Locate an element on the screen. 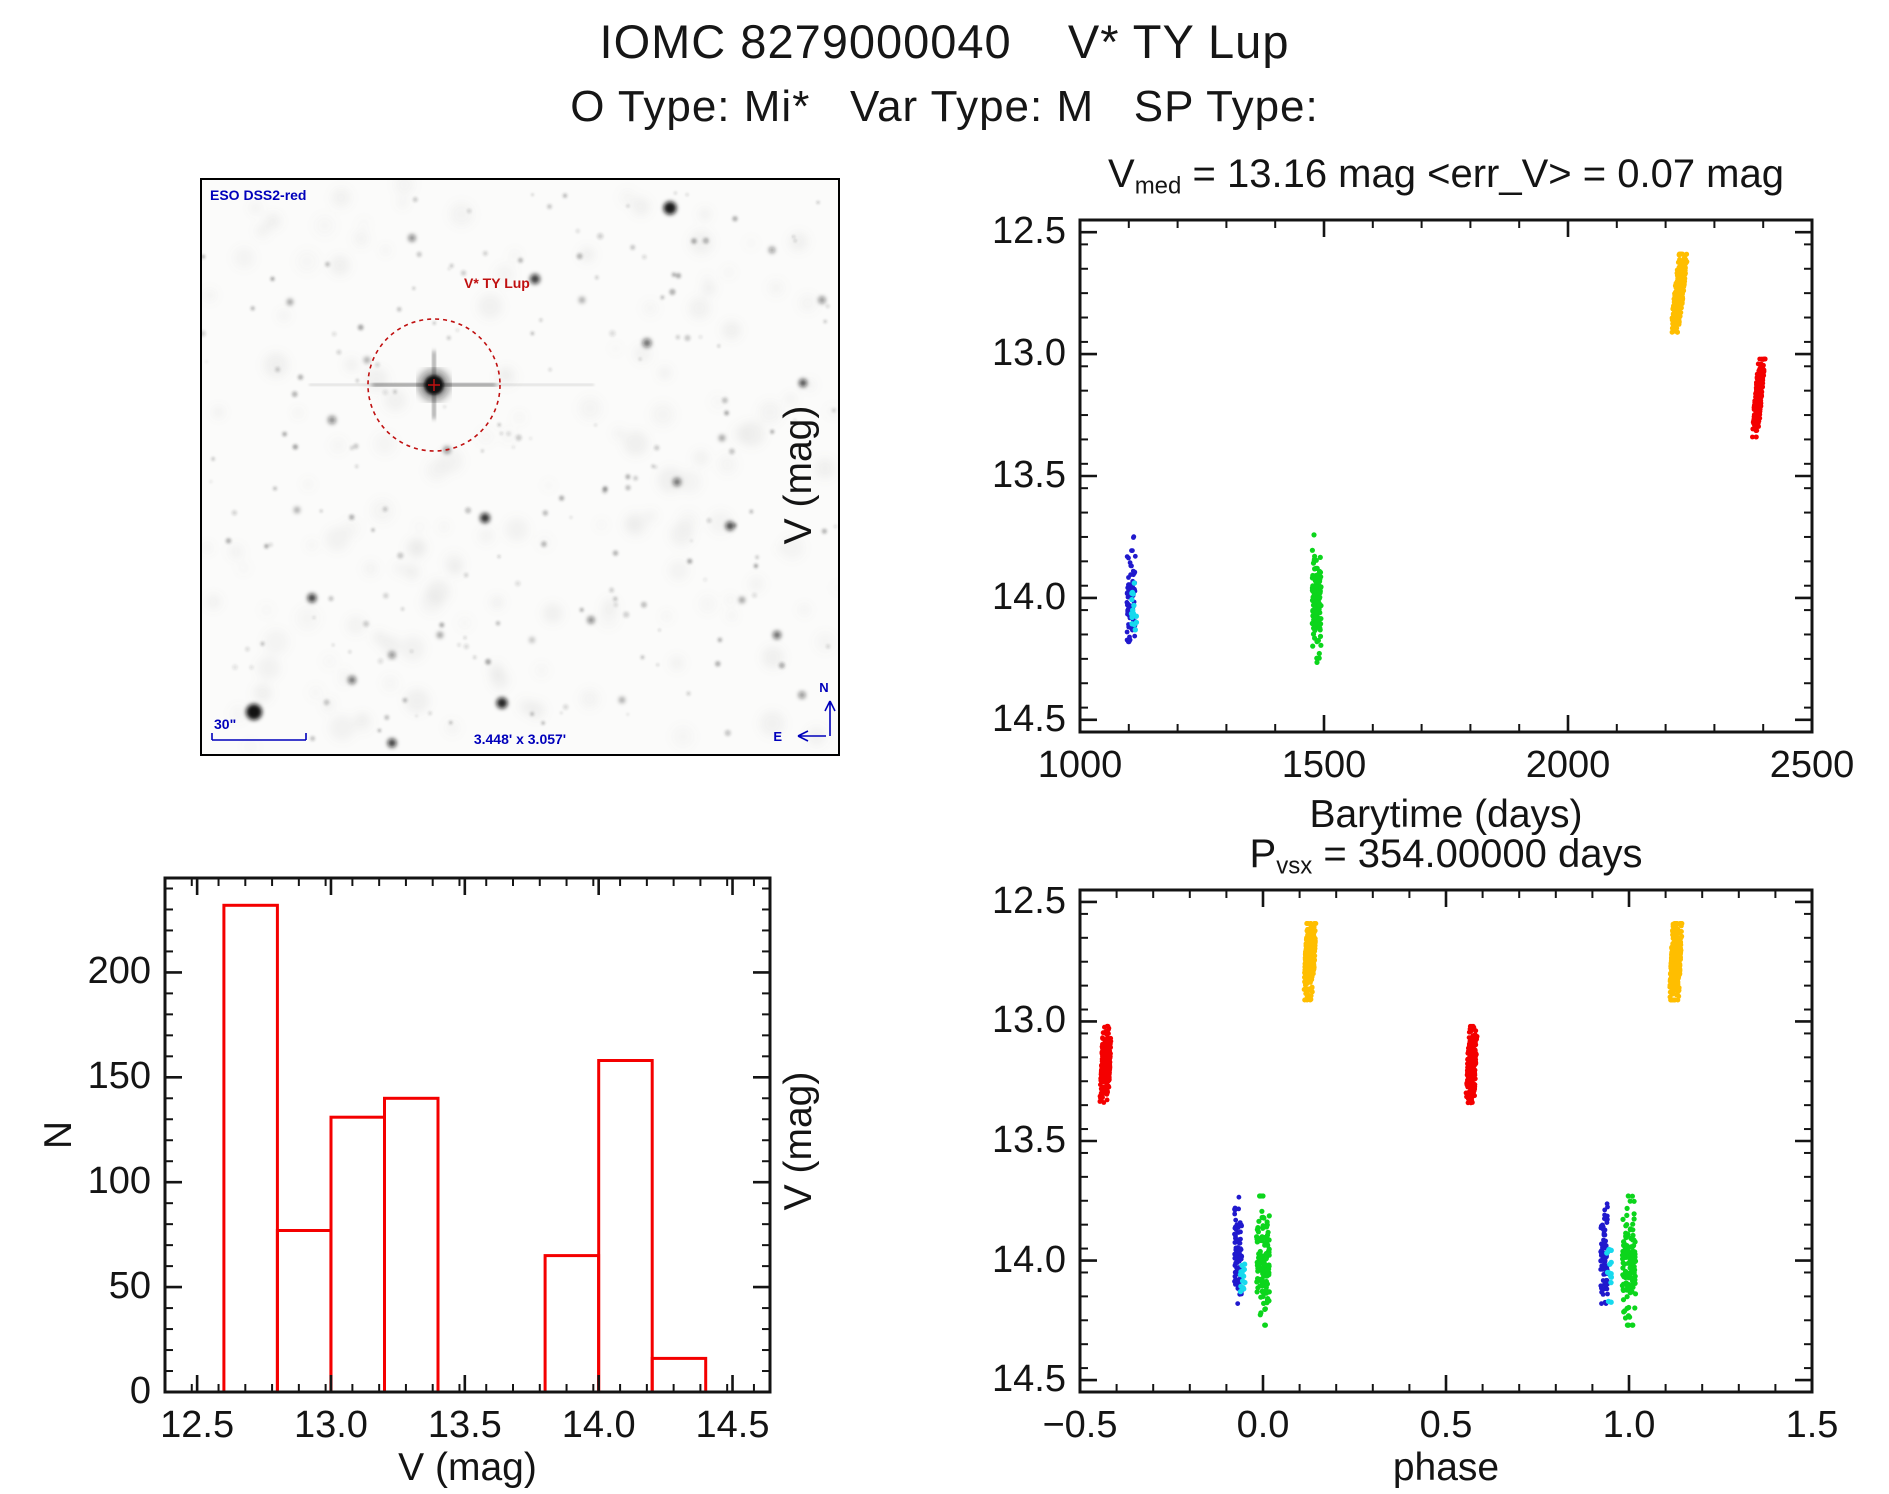 The width and height of the screenshot is (1889, 1494). x-tick-label: 0.0 is located at coordinates (1263, 1425).